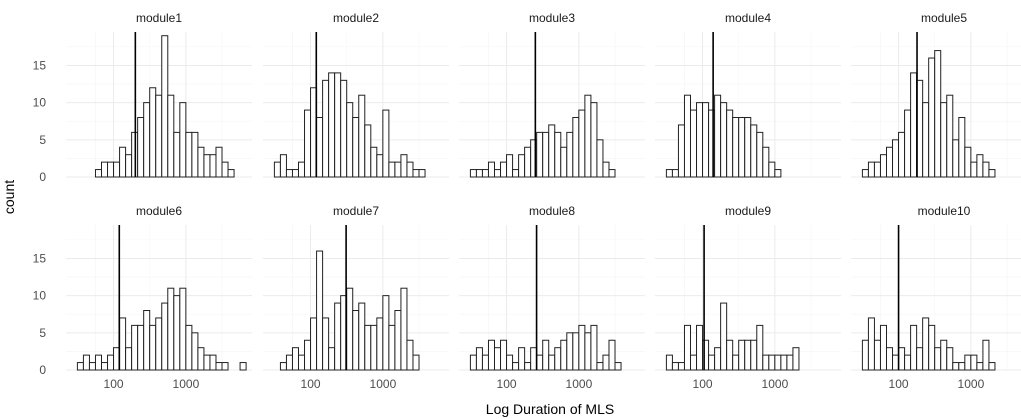 This screenshot has width=1021, height=419. Describe the element at coordinates (40, 103) in the screenshot. I see `y-tick-label: 10` at that location.